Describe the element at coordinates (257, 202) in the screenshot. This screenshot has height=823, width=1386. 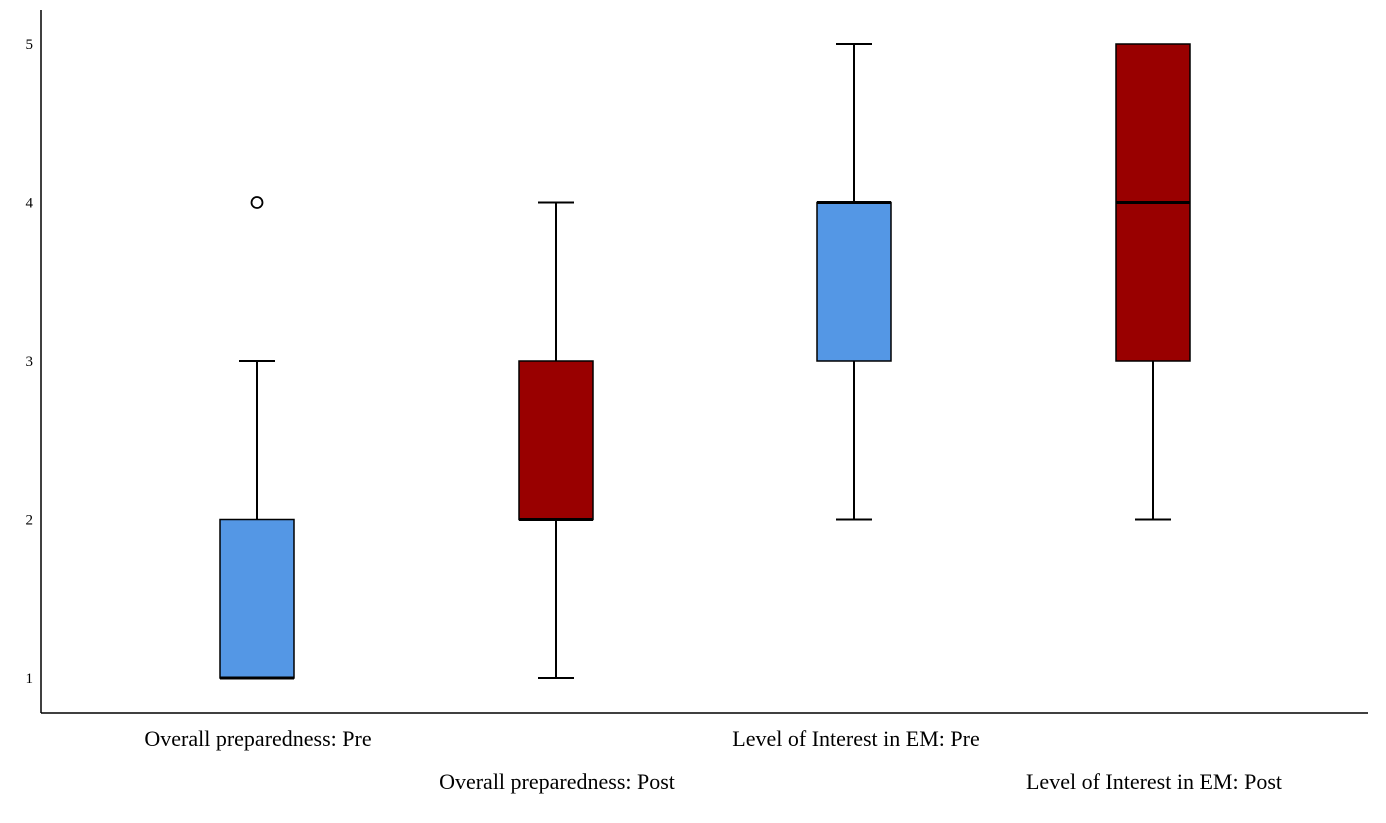
I see `outlier-point` at that location.